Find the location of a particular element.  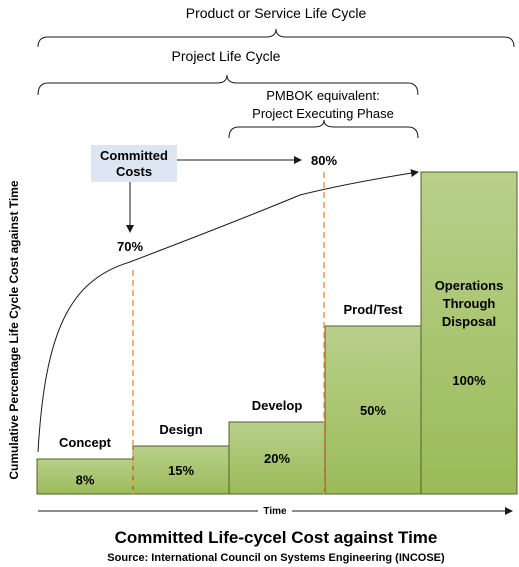

time-axis-label: Time is located at coordinates (275, 511).